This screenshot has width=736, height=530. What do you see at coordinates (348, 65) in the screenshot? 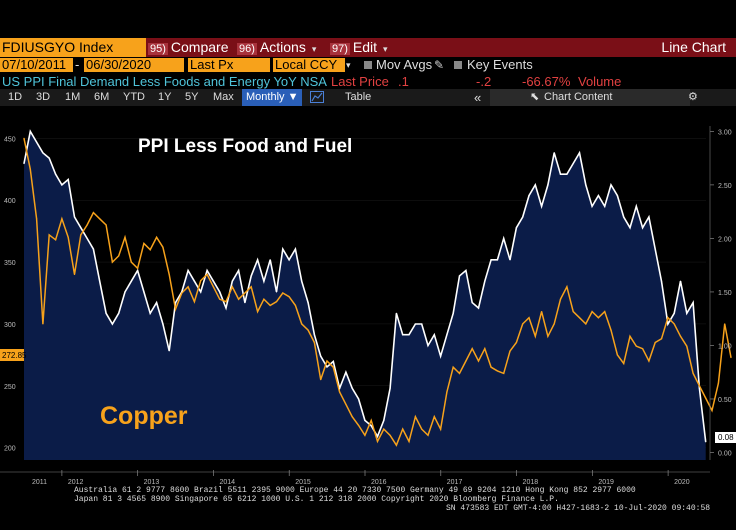
I see `currency-caret-icon: ▾` at bounding box center [348, 65].